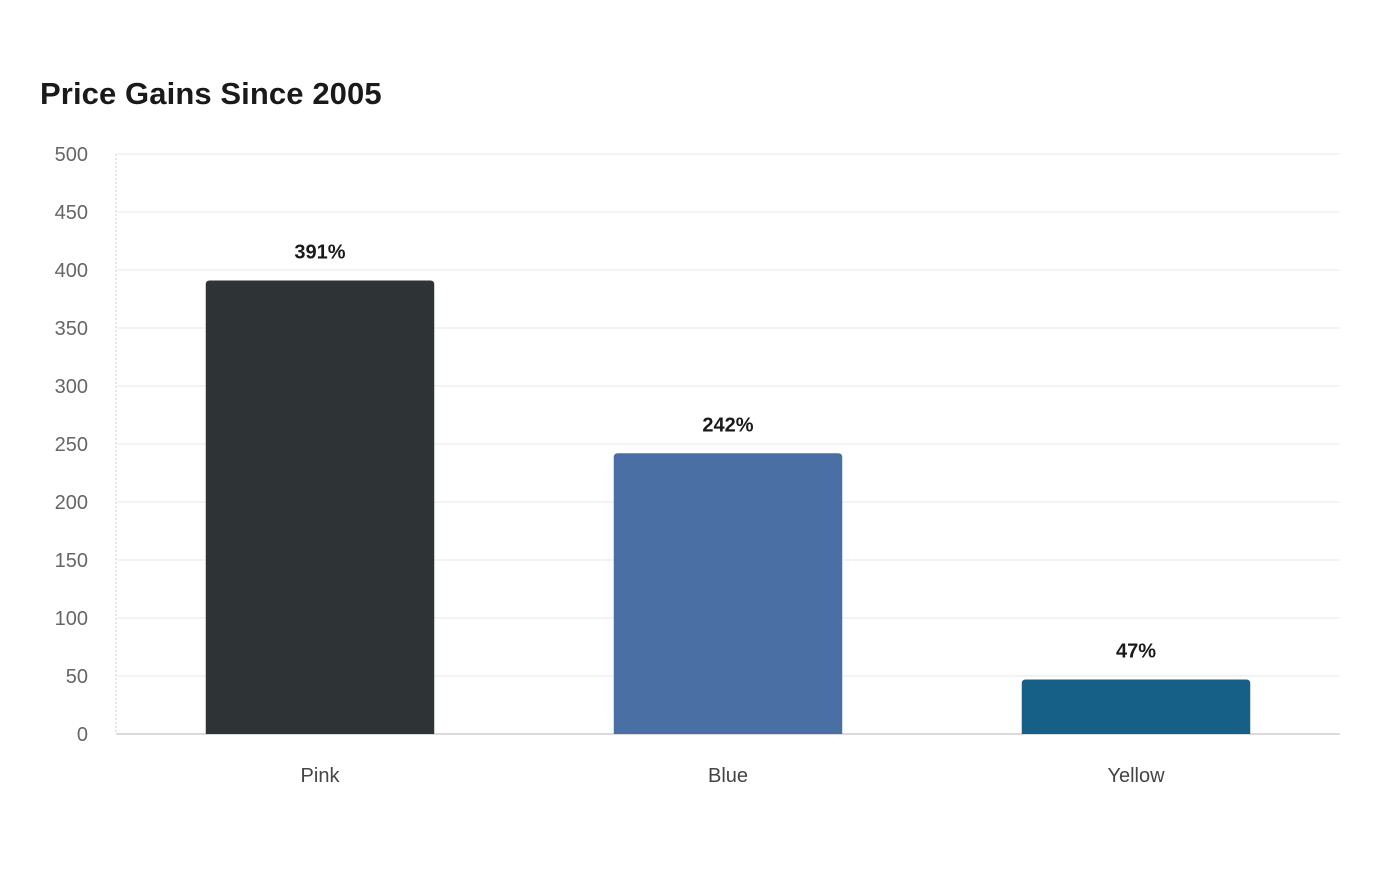 The height and width of the screenshot is (880, 1400). Describe the element at coordinates (82, 735) in the screenshot. I see `y-tick-label: 0` at that location.